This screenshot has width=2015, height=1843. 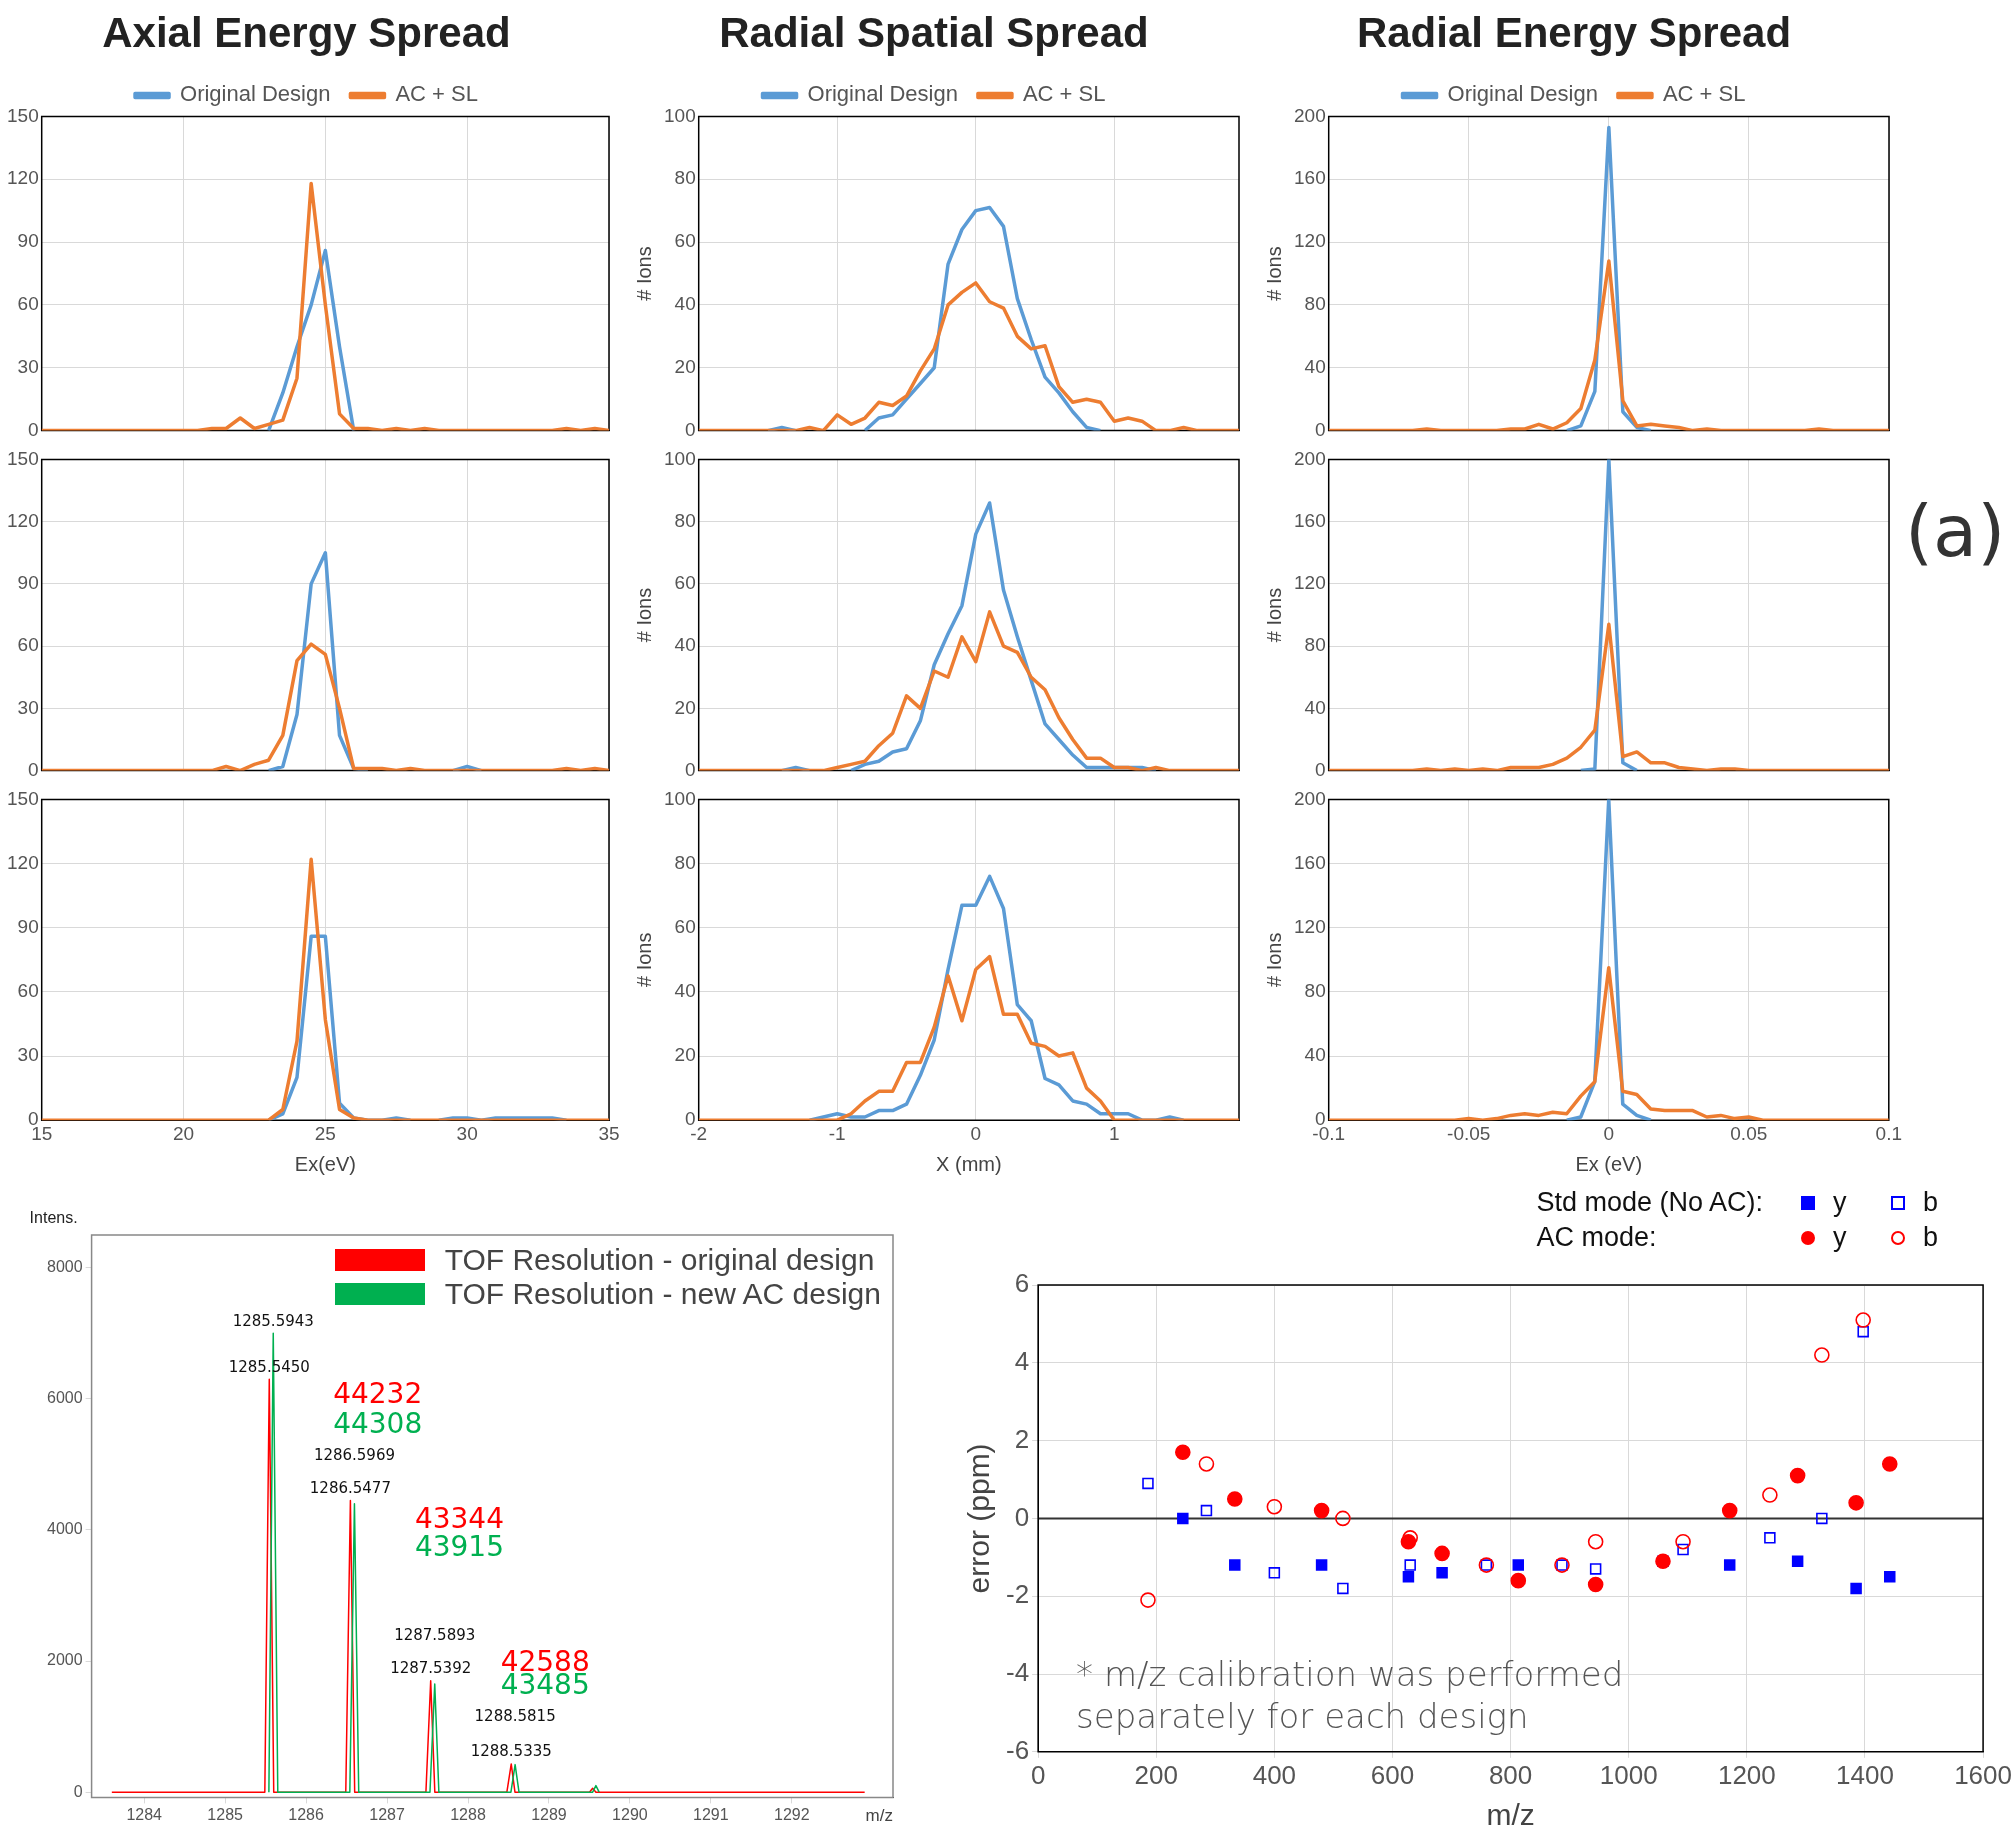 What do you see at coordinates (65, 1398) in the screenshot?
I see `y-tick-label: 6000` at bounding box center [65, 1398].